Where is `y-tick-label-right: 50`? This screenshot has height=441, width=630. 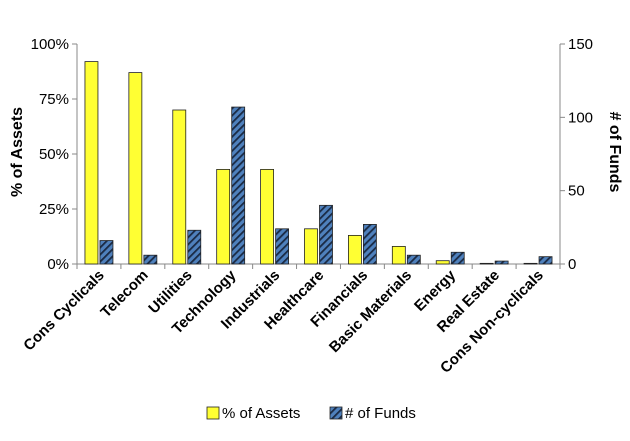
y-tick-label-right: 50 is located at coordinates (576, 191).